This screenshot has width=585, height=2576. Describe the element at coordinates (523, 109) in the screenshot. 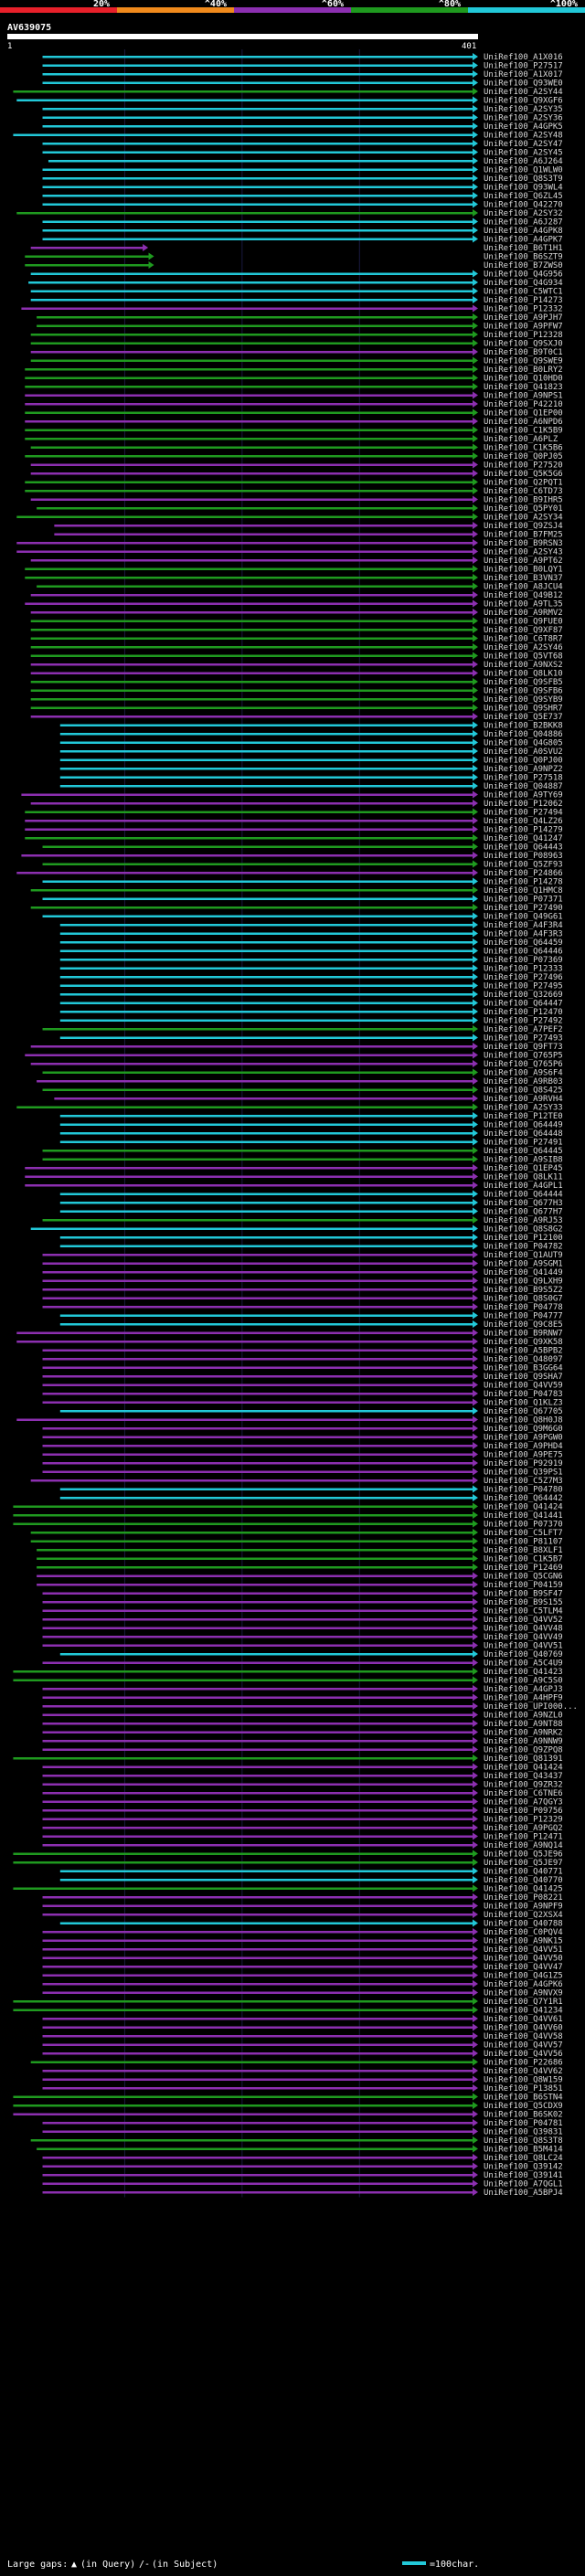

I see `hit-label: UniRef100_A2SY35` at that location.